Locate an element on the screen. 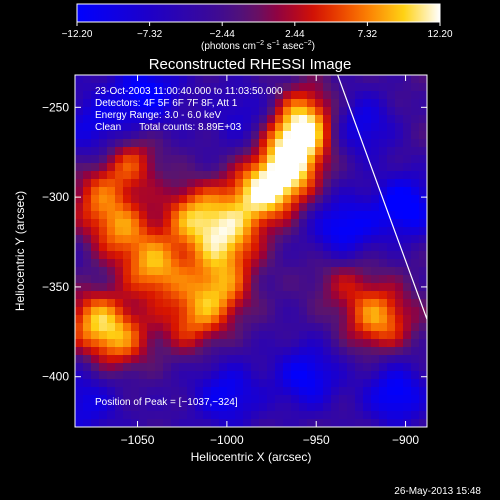 The width and height of the screenshot is (500, 500). annotation-peak-position: Position of Peak = [−1037,−324] is located at coordinates (166, 402).